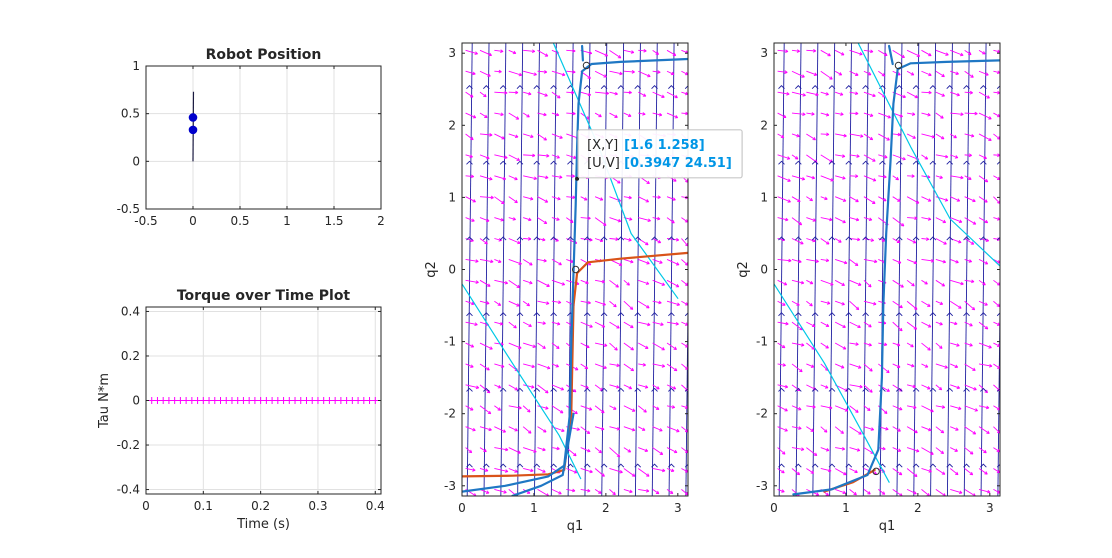 This screenshot has height=558, width=1112. What do you see at coordinates (586, 65) in the screenshot?
I see `trajectory-marker` at bounding box center [586, 65].